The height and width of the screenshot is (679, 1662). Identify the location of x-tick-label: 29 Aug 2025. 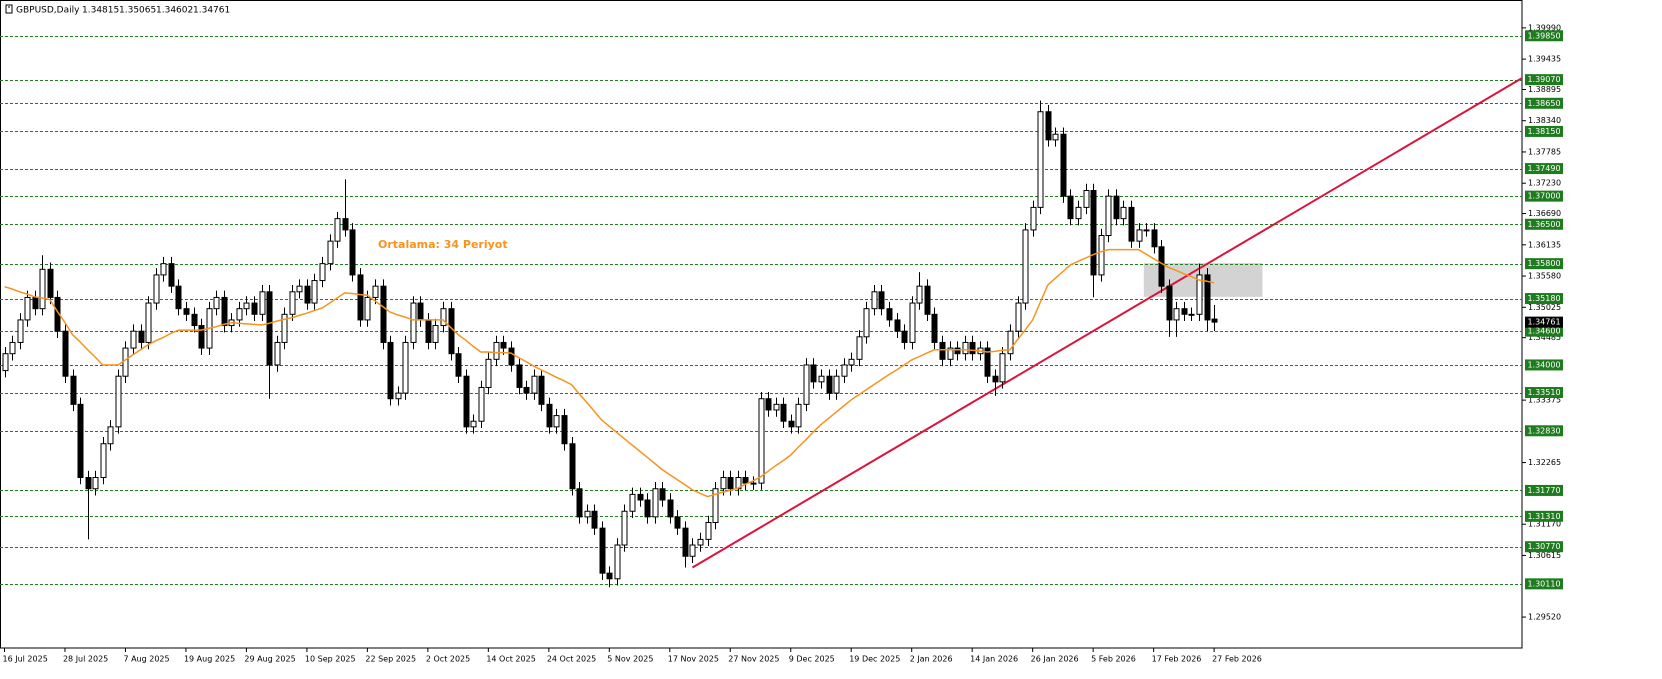
(269, 659).